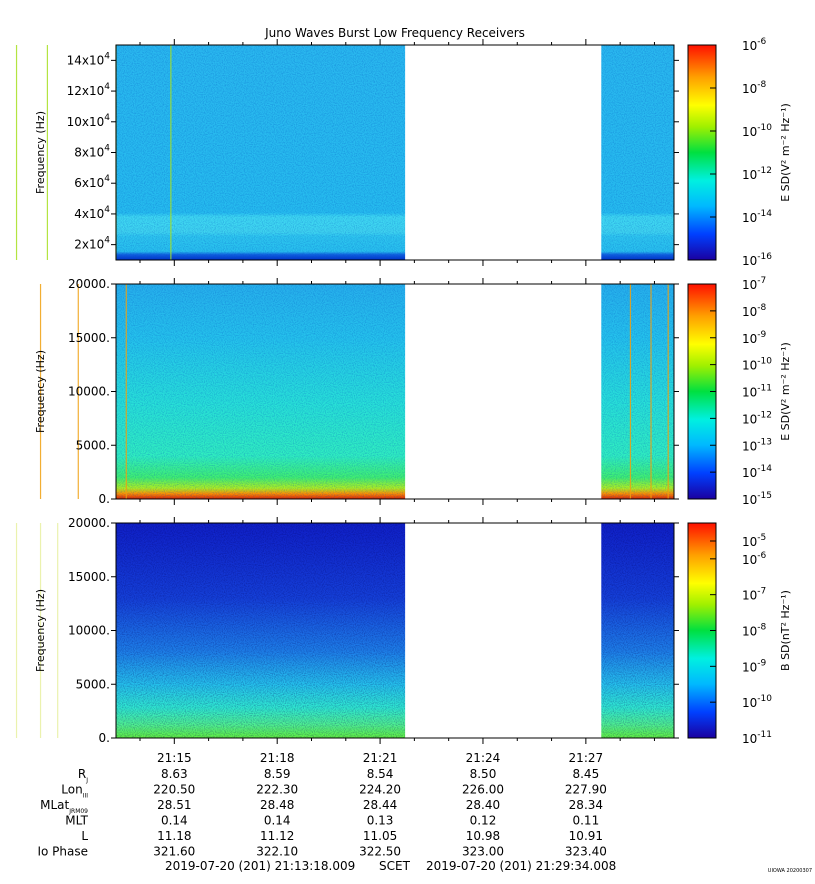 The image size is (815, 884). Describe the element at coordinates (380, 790) in the screenshot. I see `ephemeris-value: 224.20` at that location.